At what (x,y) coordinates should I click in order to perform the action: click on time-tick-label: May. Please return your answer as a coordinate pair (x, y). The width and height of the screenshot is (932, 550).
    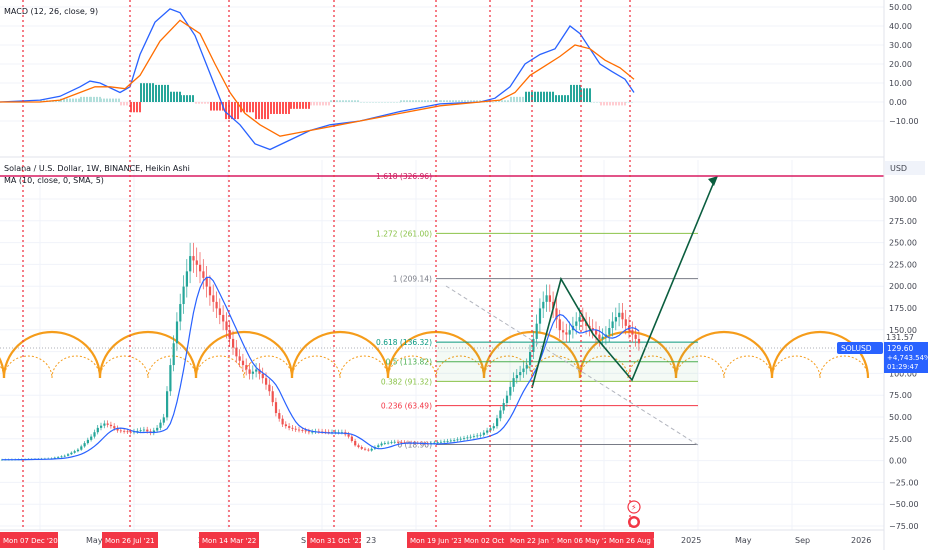
    Looking at the image, I should click on (743, 540).